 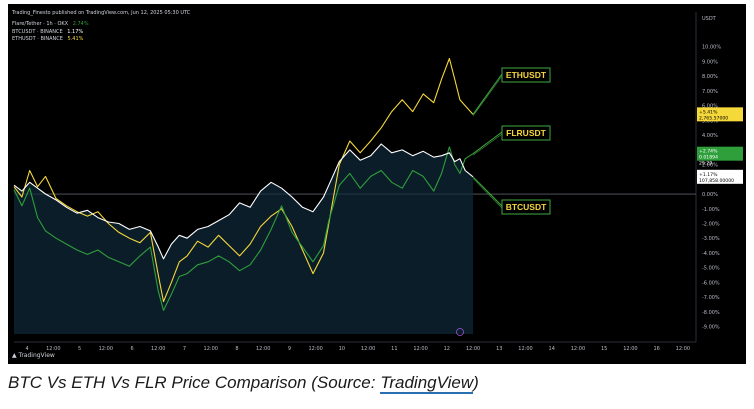 What do you see at coordinates (708, 158) in the screenshot?
I see `flr-price-tag-price: 0.01894` at bounding box center [708, 158].